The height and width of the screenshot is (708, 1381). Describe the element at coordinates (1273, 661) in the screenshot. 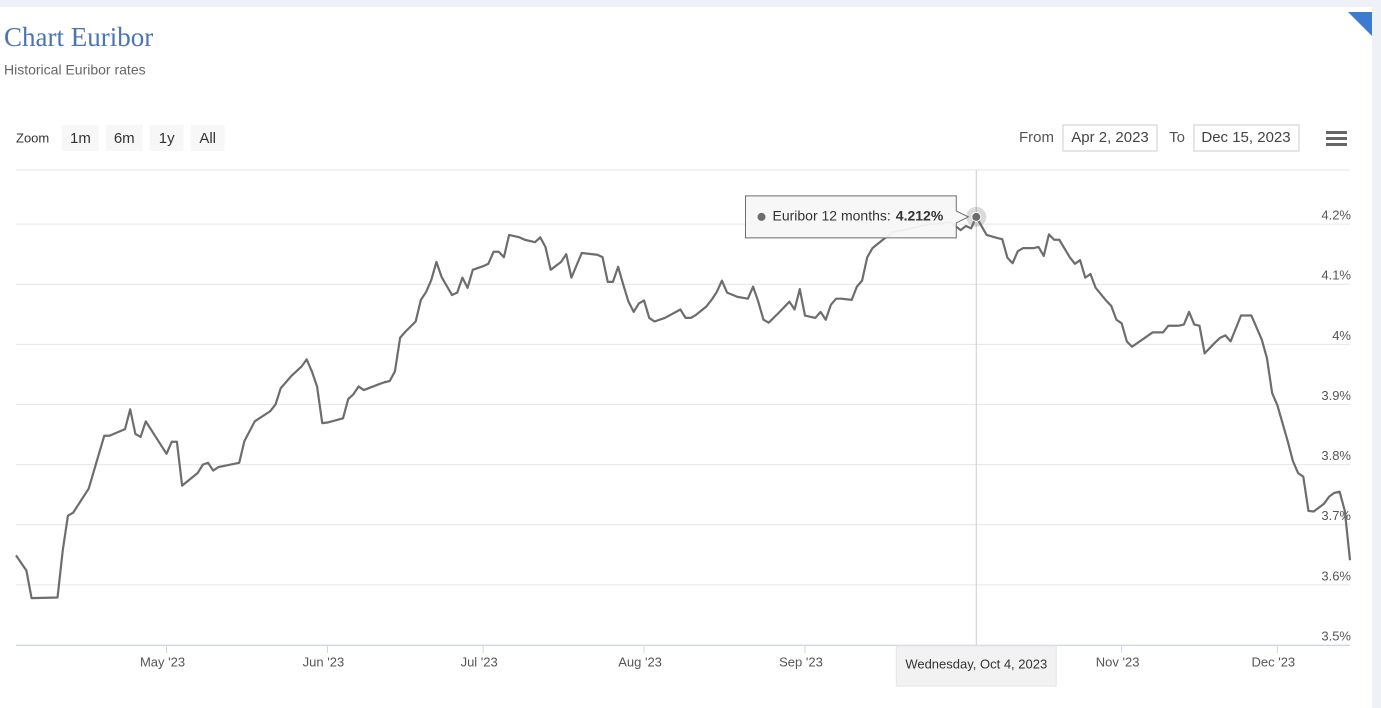

I see `x-tick-label: Dec '23` at that location.